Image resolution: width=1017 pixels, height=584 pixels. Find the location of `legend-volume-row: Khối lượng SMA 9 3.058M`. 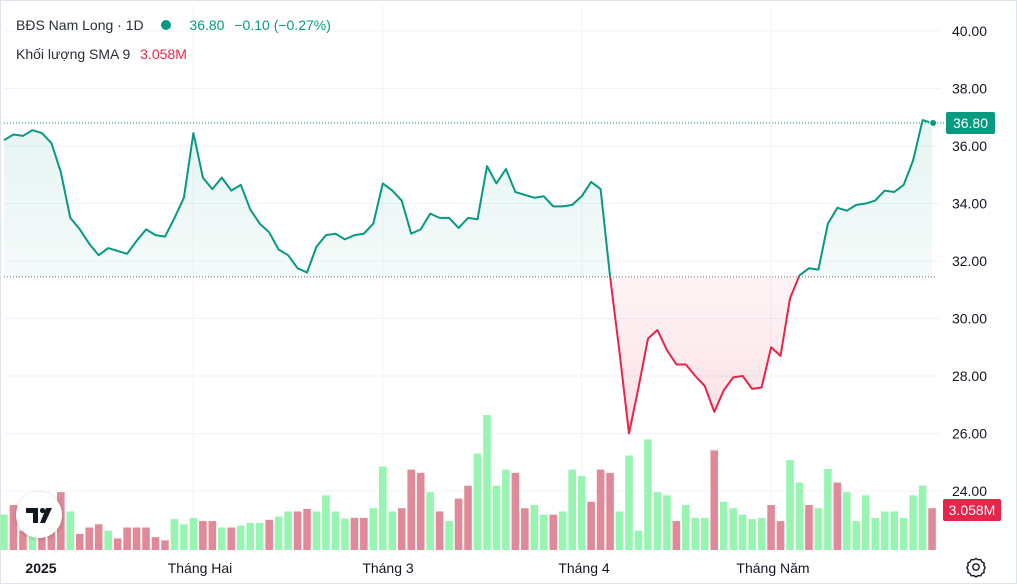

legend-volume-row: Khối lượng SMA 9 3.058M is located at coordinates (101, 54).